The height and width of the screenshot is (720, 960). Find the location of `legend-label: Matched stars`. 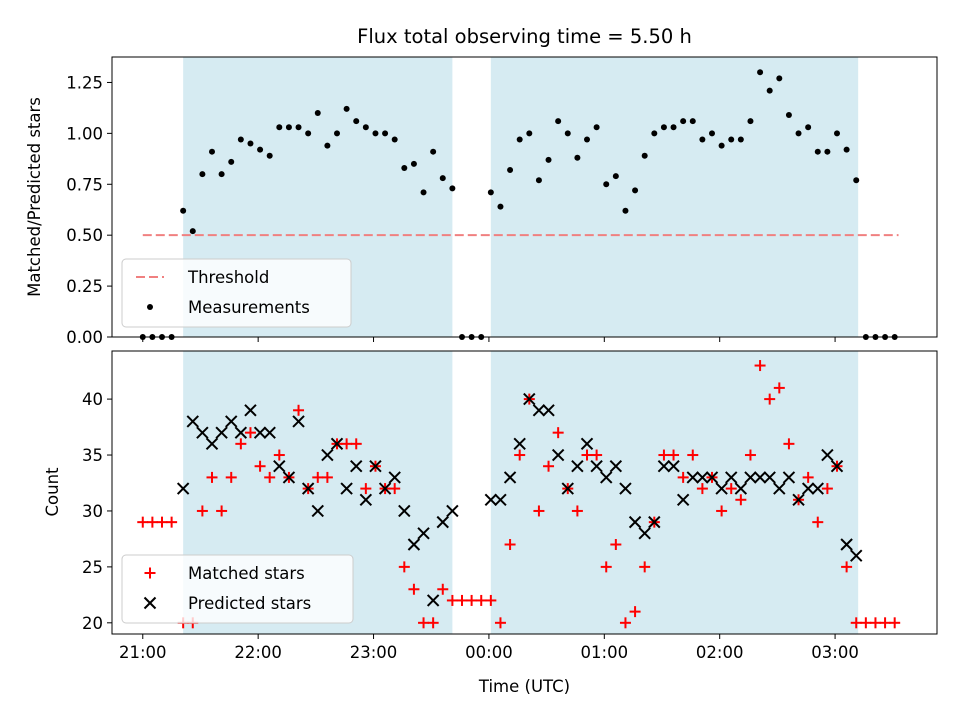

legend-label: Matched stars is located at coordinates (246, 573).